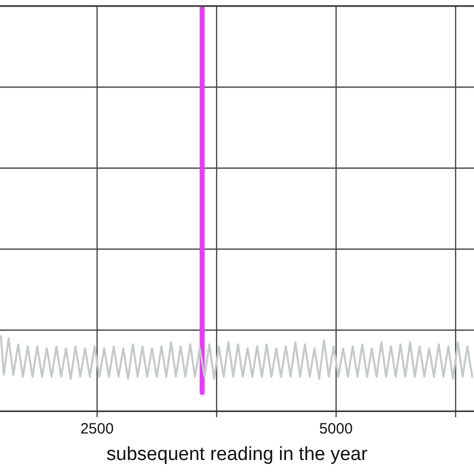 The width and height of the screenshot is (474, 474). I want to click on x-tick-label: 2500, so click(97, 429).